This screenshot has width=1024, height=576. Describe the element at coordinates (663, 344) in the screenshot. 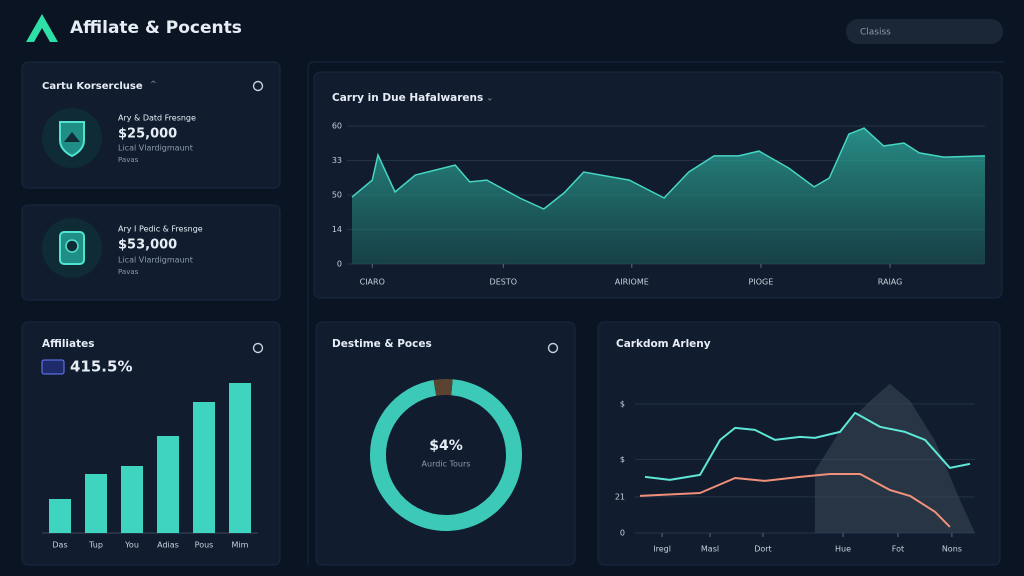

I see `chart-title: Carkdom Arleny` at that location.